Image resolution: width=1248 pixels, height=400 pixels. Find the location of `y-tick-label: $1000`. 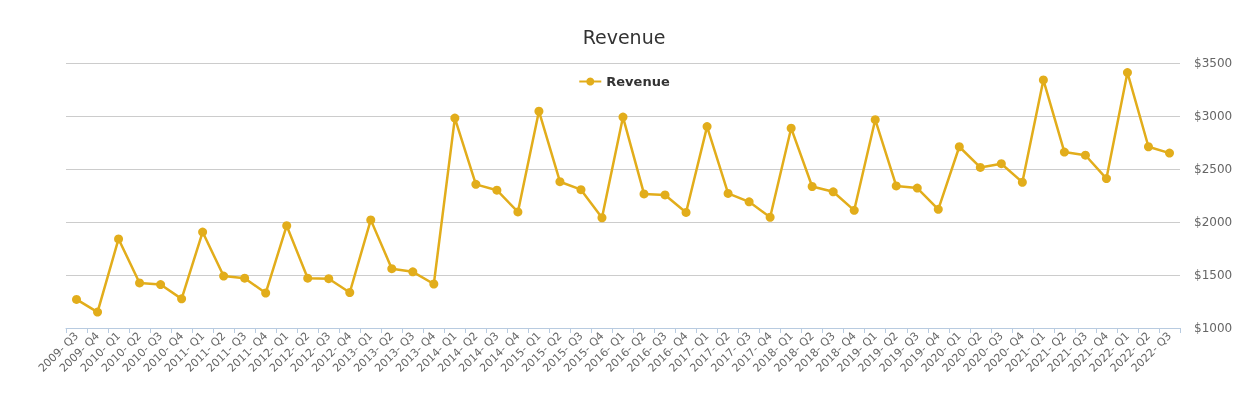

y-tick-label: $1000 is located at coordinates (1213, 328).